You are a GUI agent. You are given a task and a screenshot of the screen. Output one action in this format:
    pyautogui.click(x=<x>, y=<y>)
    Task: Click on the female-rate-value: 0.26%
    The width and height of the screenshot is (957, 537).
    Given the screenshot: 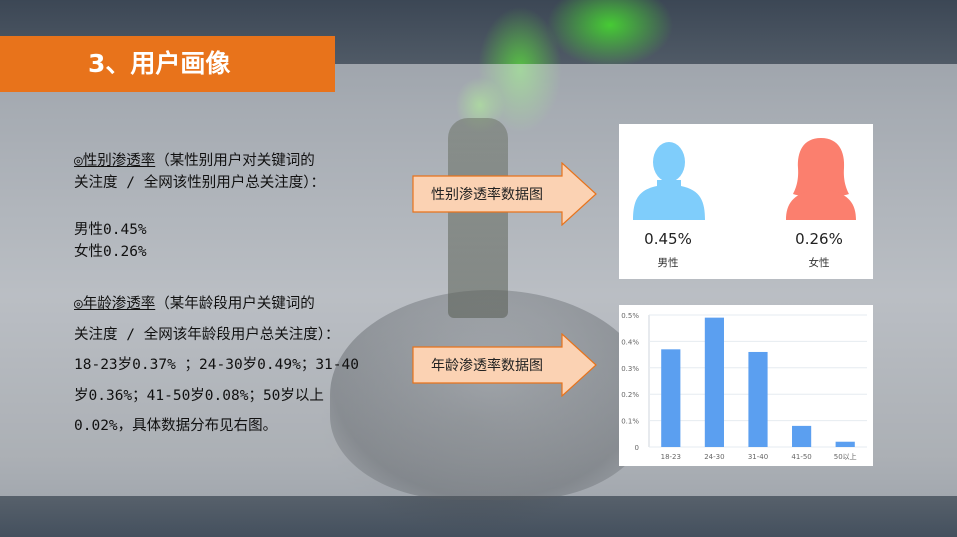 What is the action you would take?
    pyautogui.click(x=819, y=239)
    